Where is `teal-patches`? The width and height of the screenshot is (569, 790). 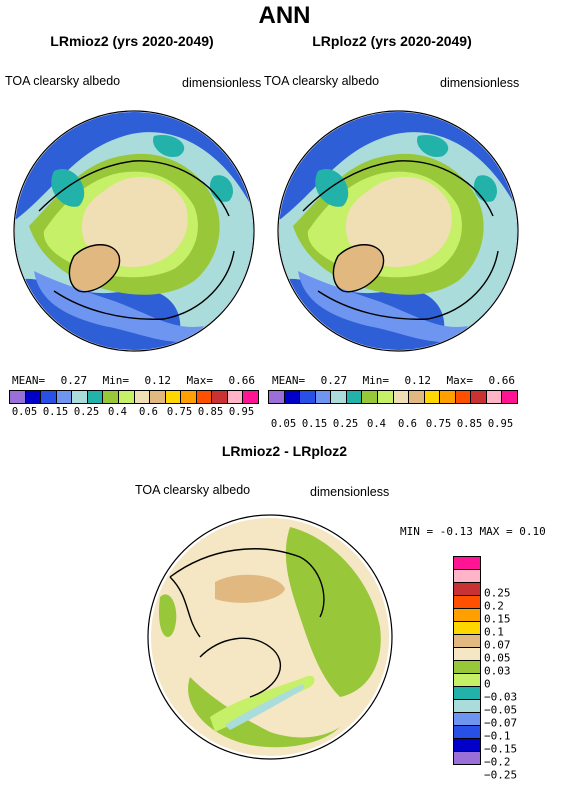 teal-patches is located at coordinates (142, 171).